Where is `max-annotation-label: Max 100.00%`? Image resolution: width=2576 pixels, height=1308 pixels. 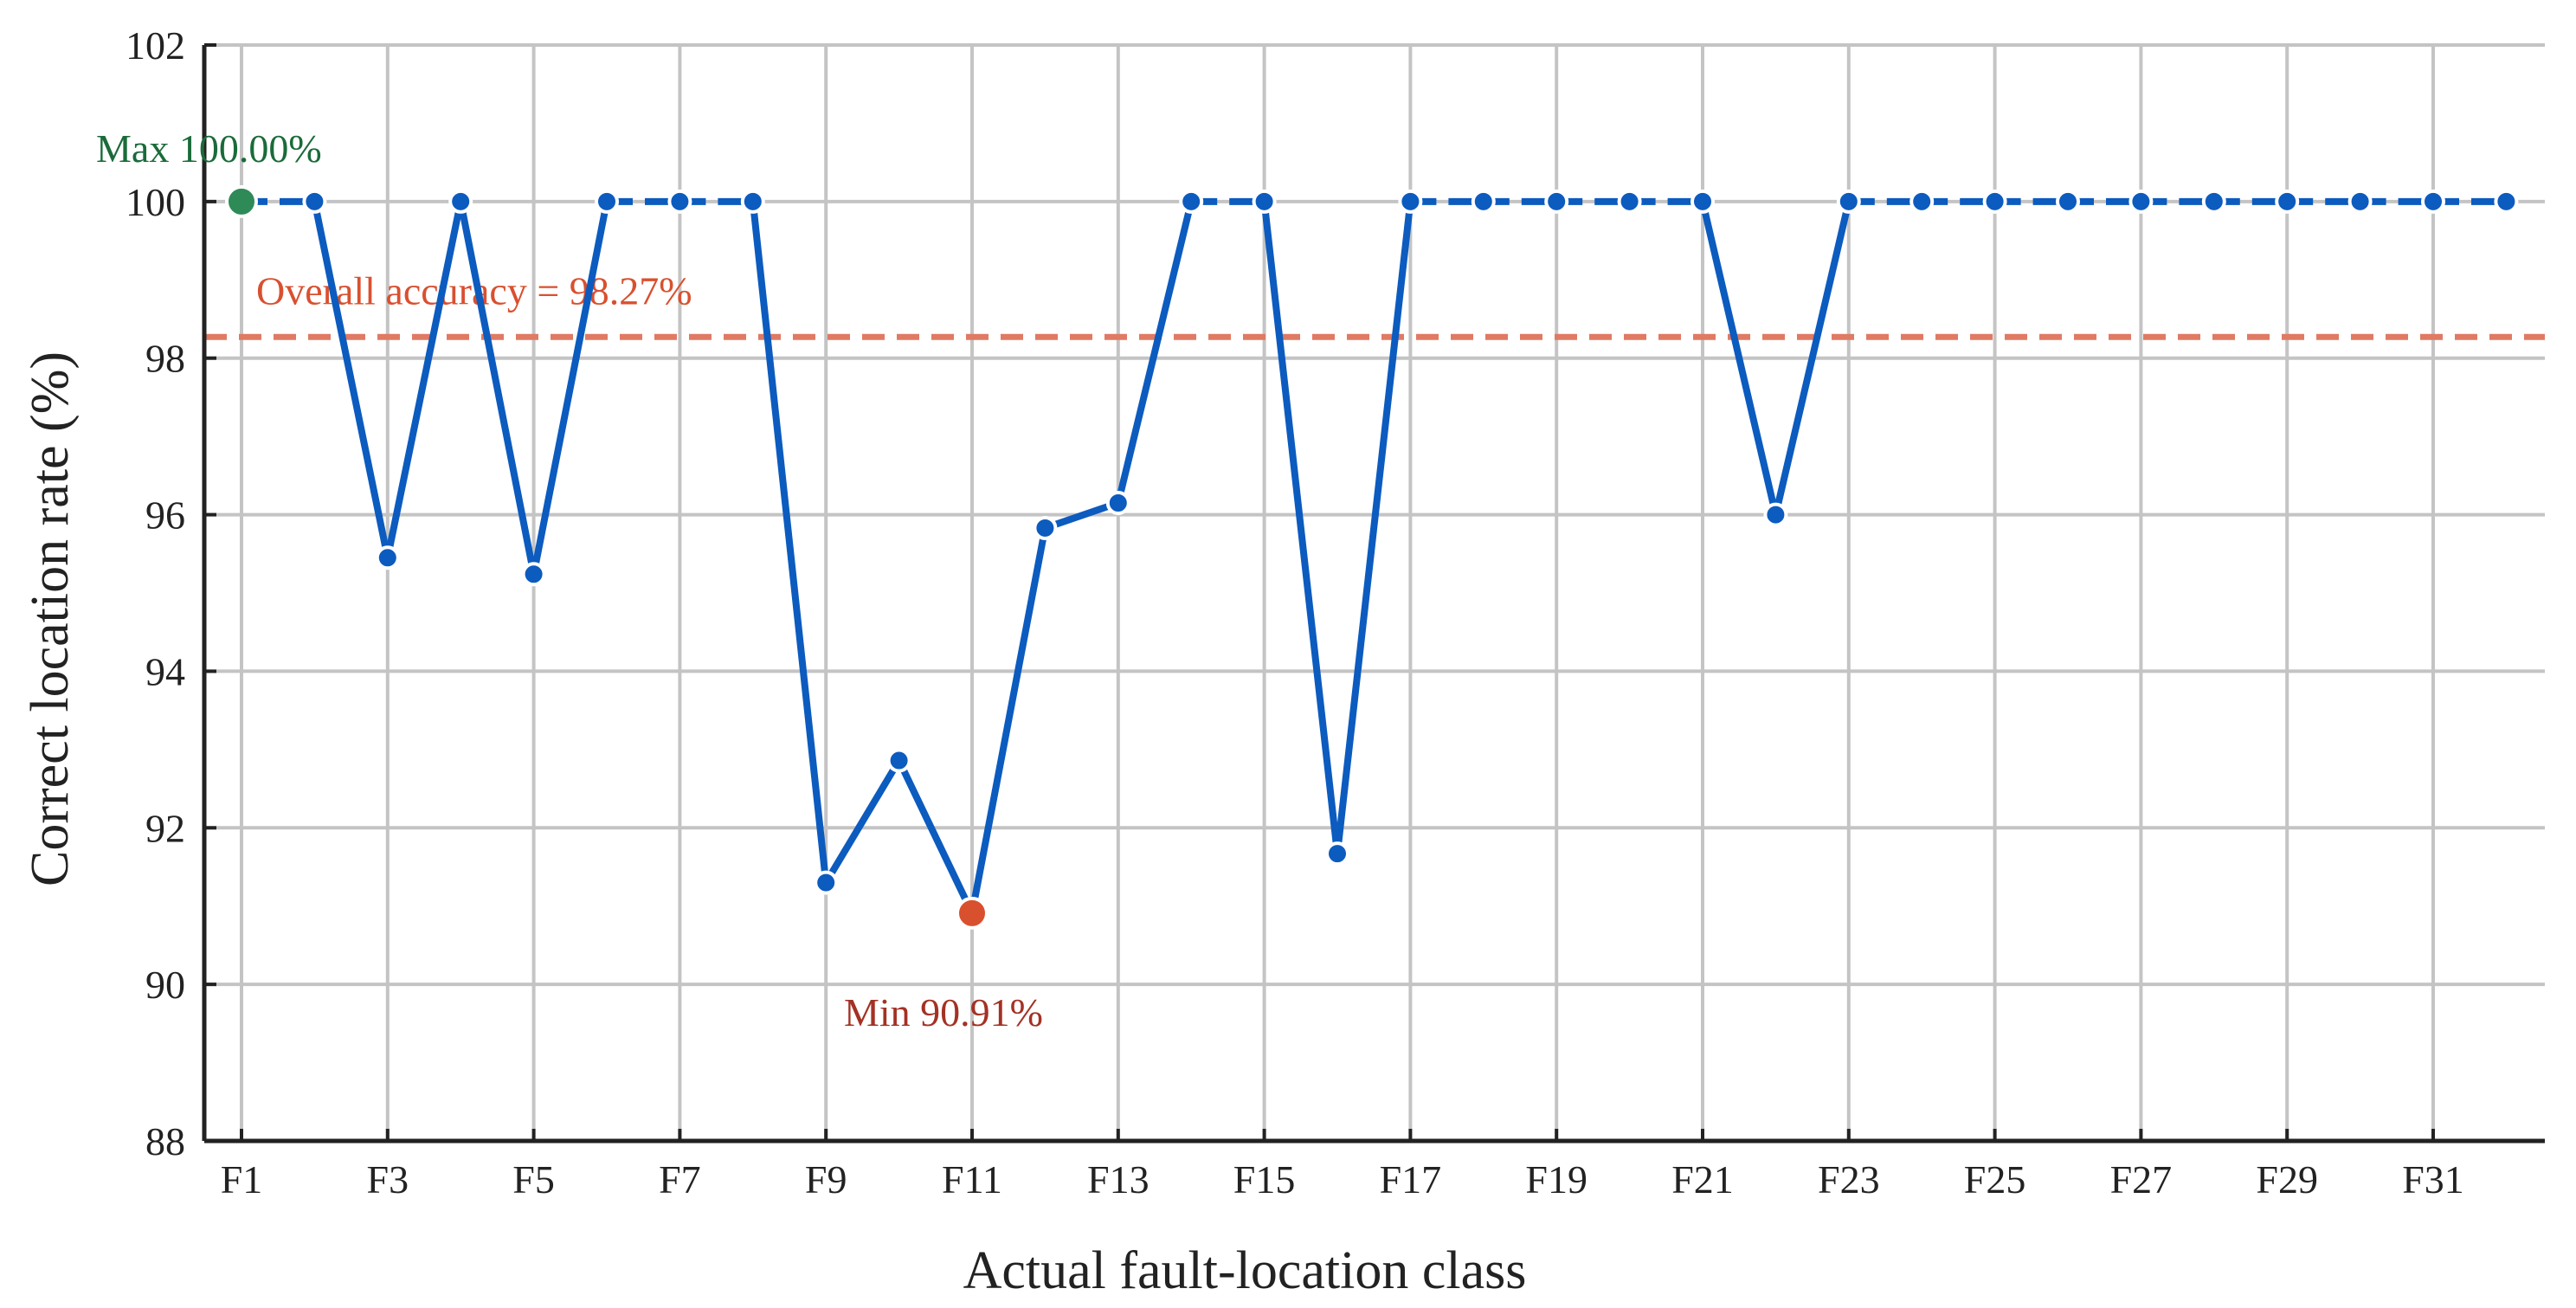
max-annotation-label: Max 100.00% is located at coordinates (209, 148).